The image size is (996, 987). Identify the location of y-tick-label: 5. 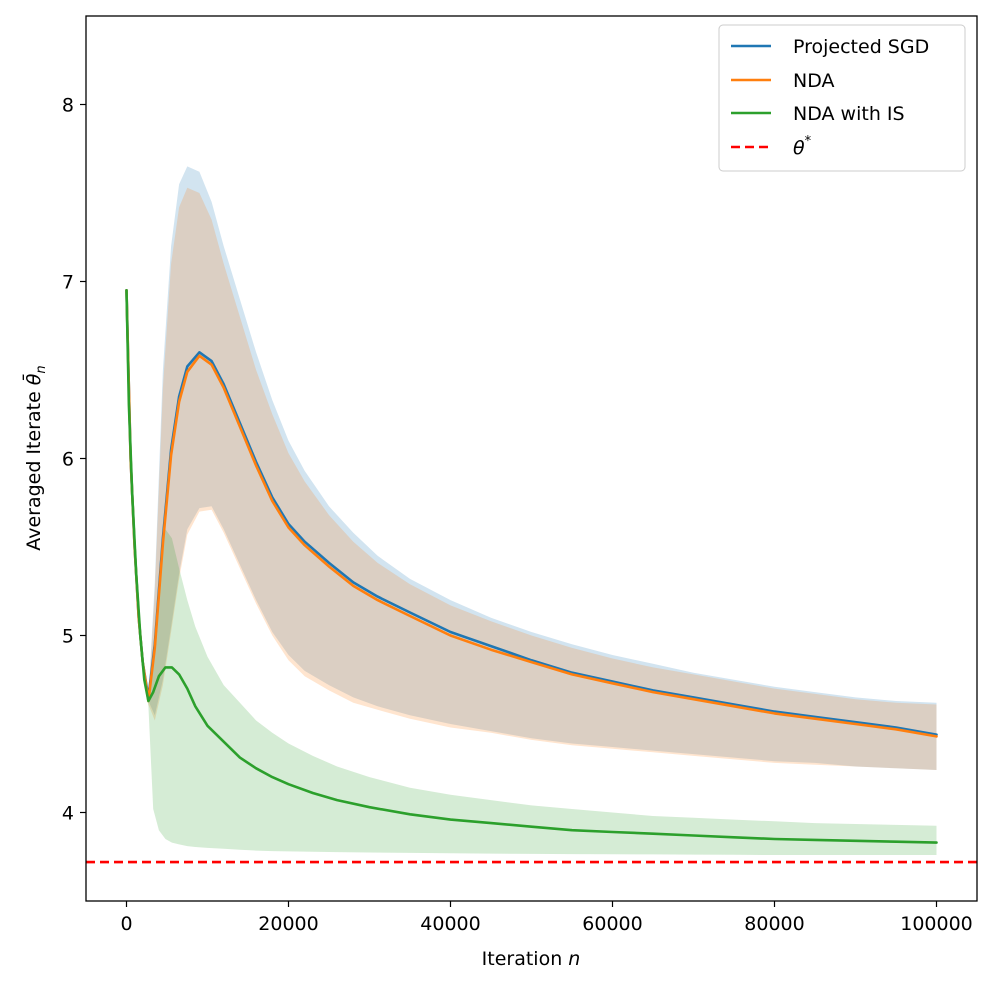
(68, 637).